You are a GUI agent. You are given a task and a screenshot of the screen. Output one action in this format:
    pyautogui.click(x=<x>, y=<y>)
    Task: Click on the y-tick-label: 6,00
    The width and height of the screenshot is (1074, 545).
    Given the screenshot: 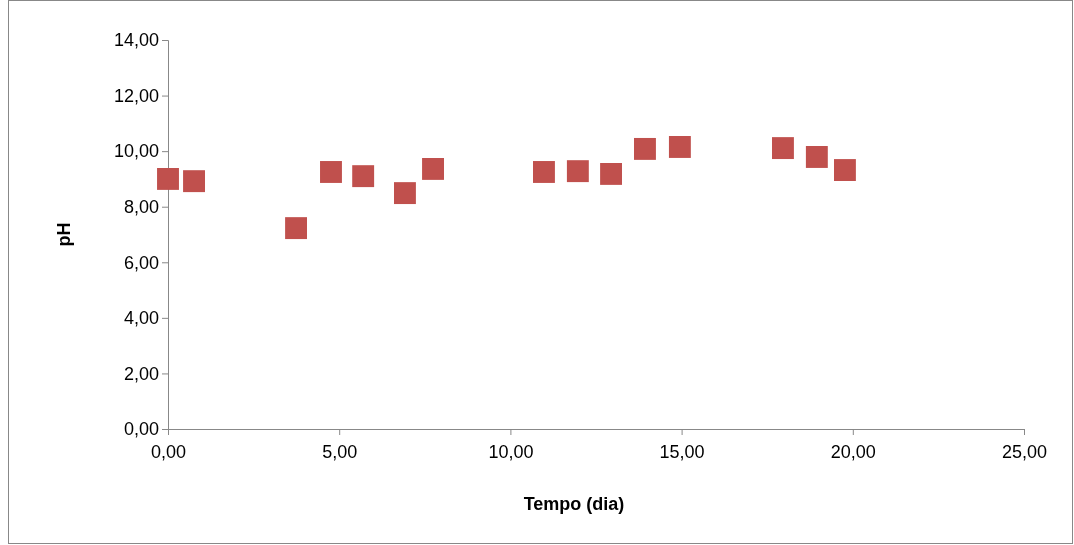 What is the action you would take?
    pyautogui.click(x=141, y=262)
    